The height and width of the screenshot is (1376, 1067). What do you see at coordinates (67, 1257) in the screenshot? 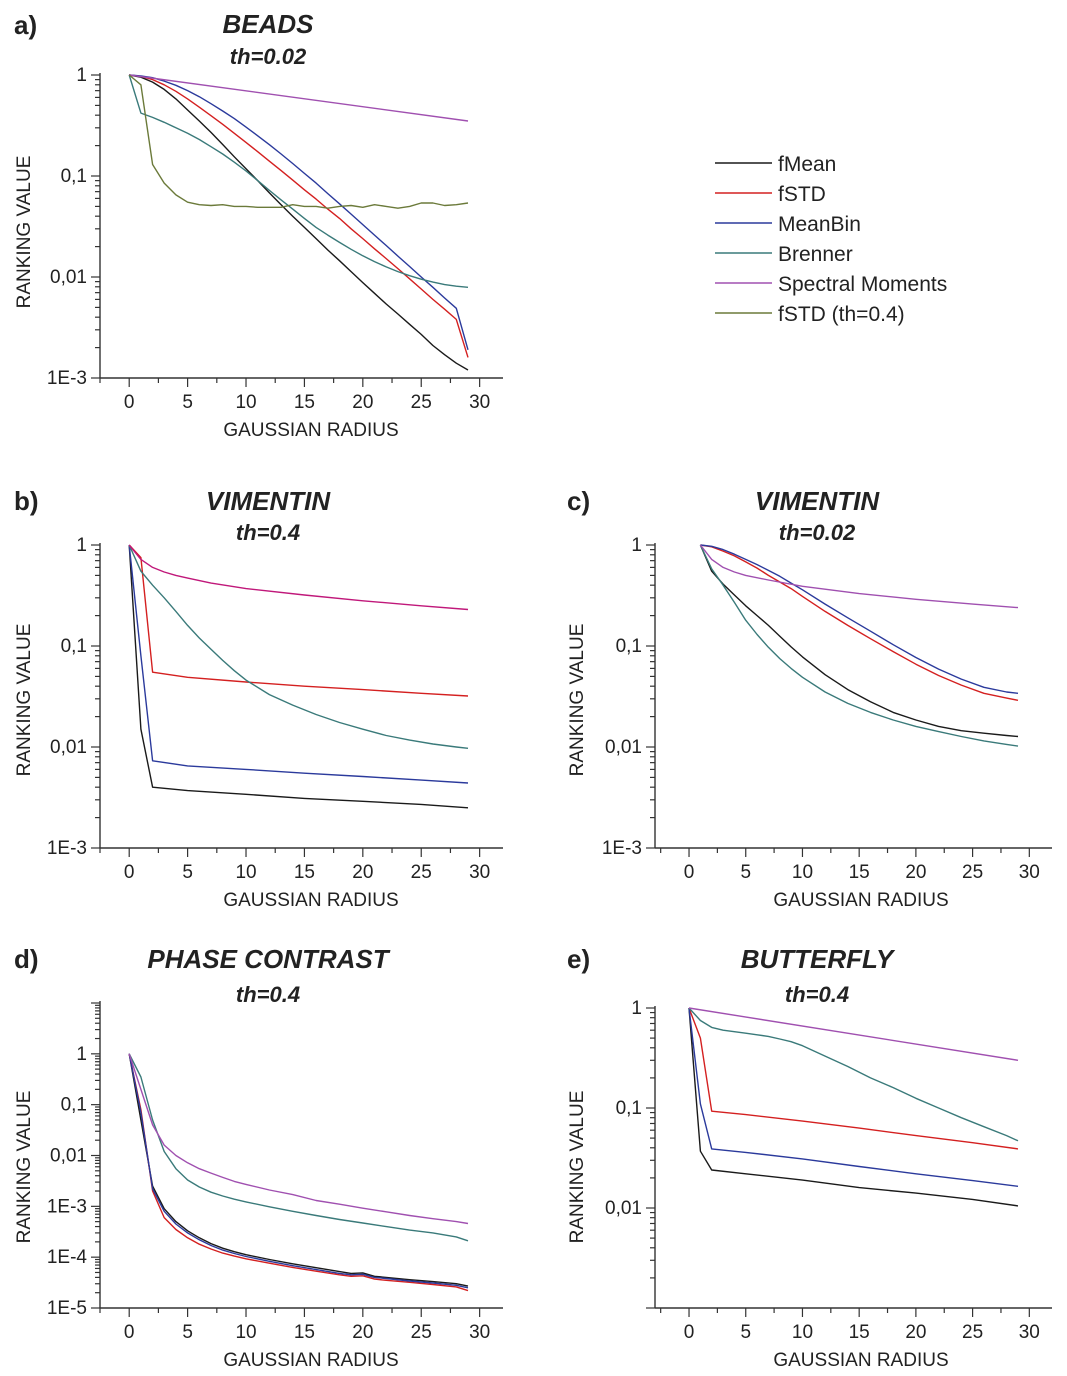
I see `y-tick-label: 1E-4` at bounding box center [67, 1257].